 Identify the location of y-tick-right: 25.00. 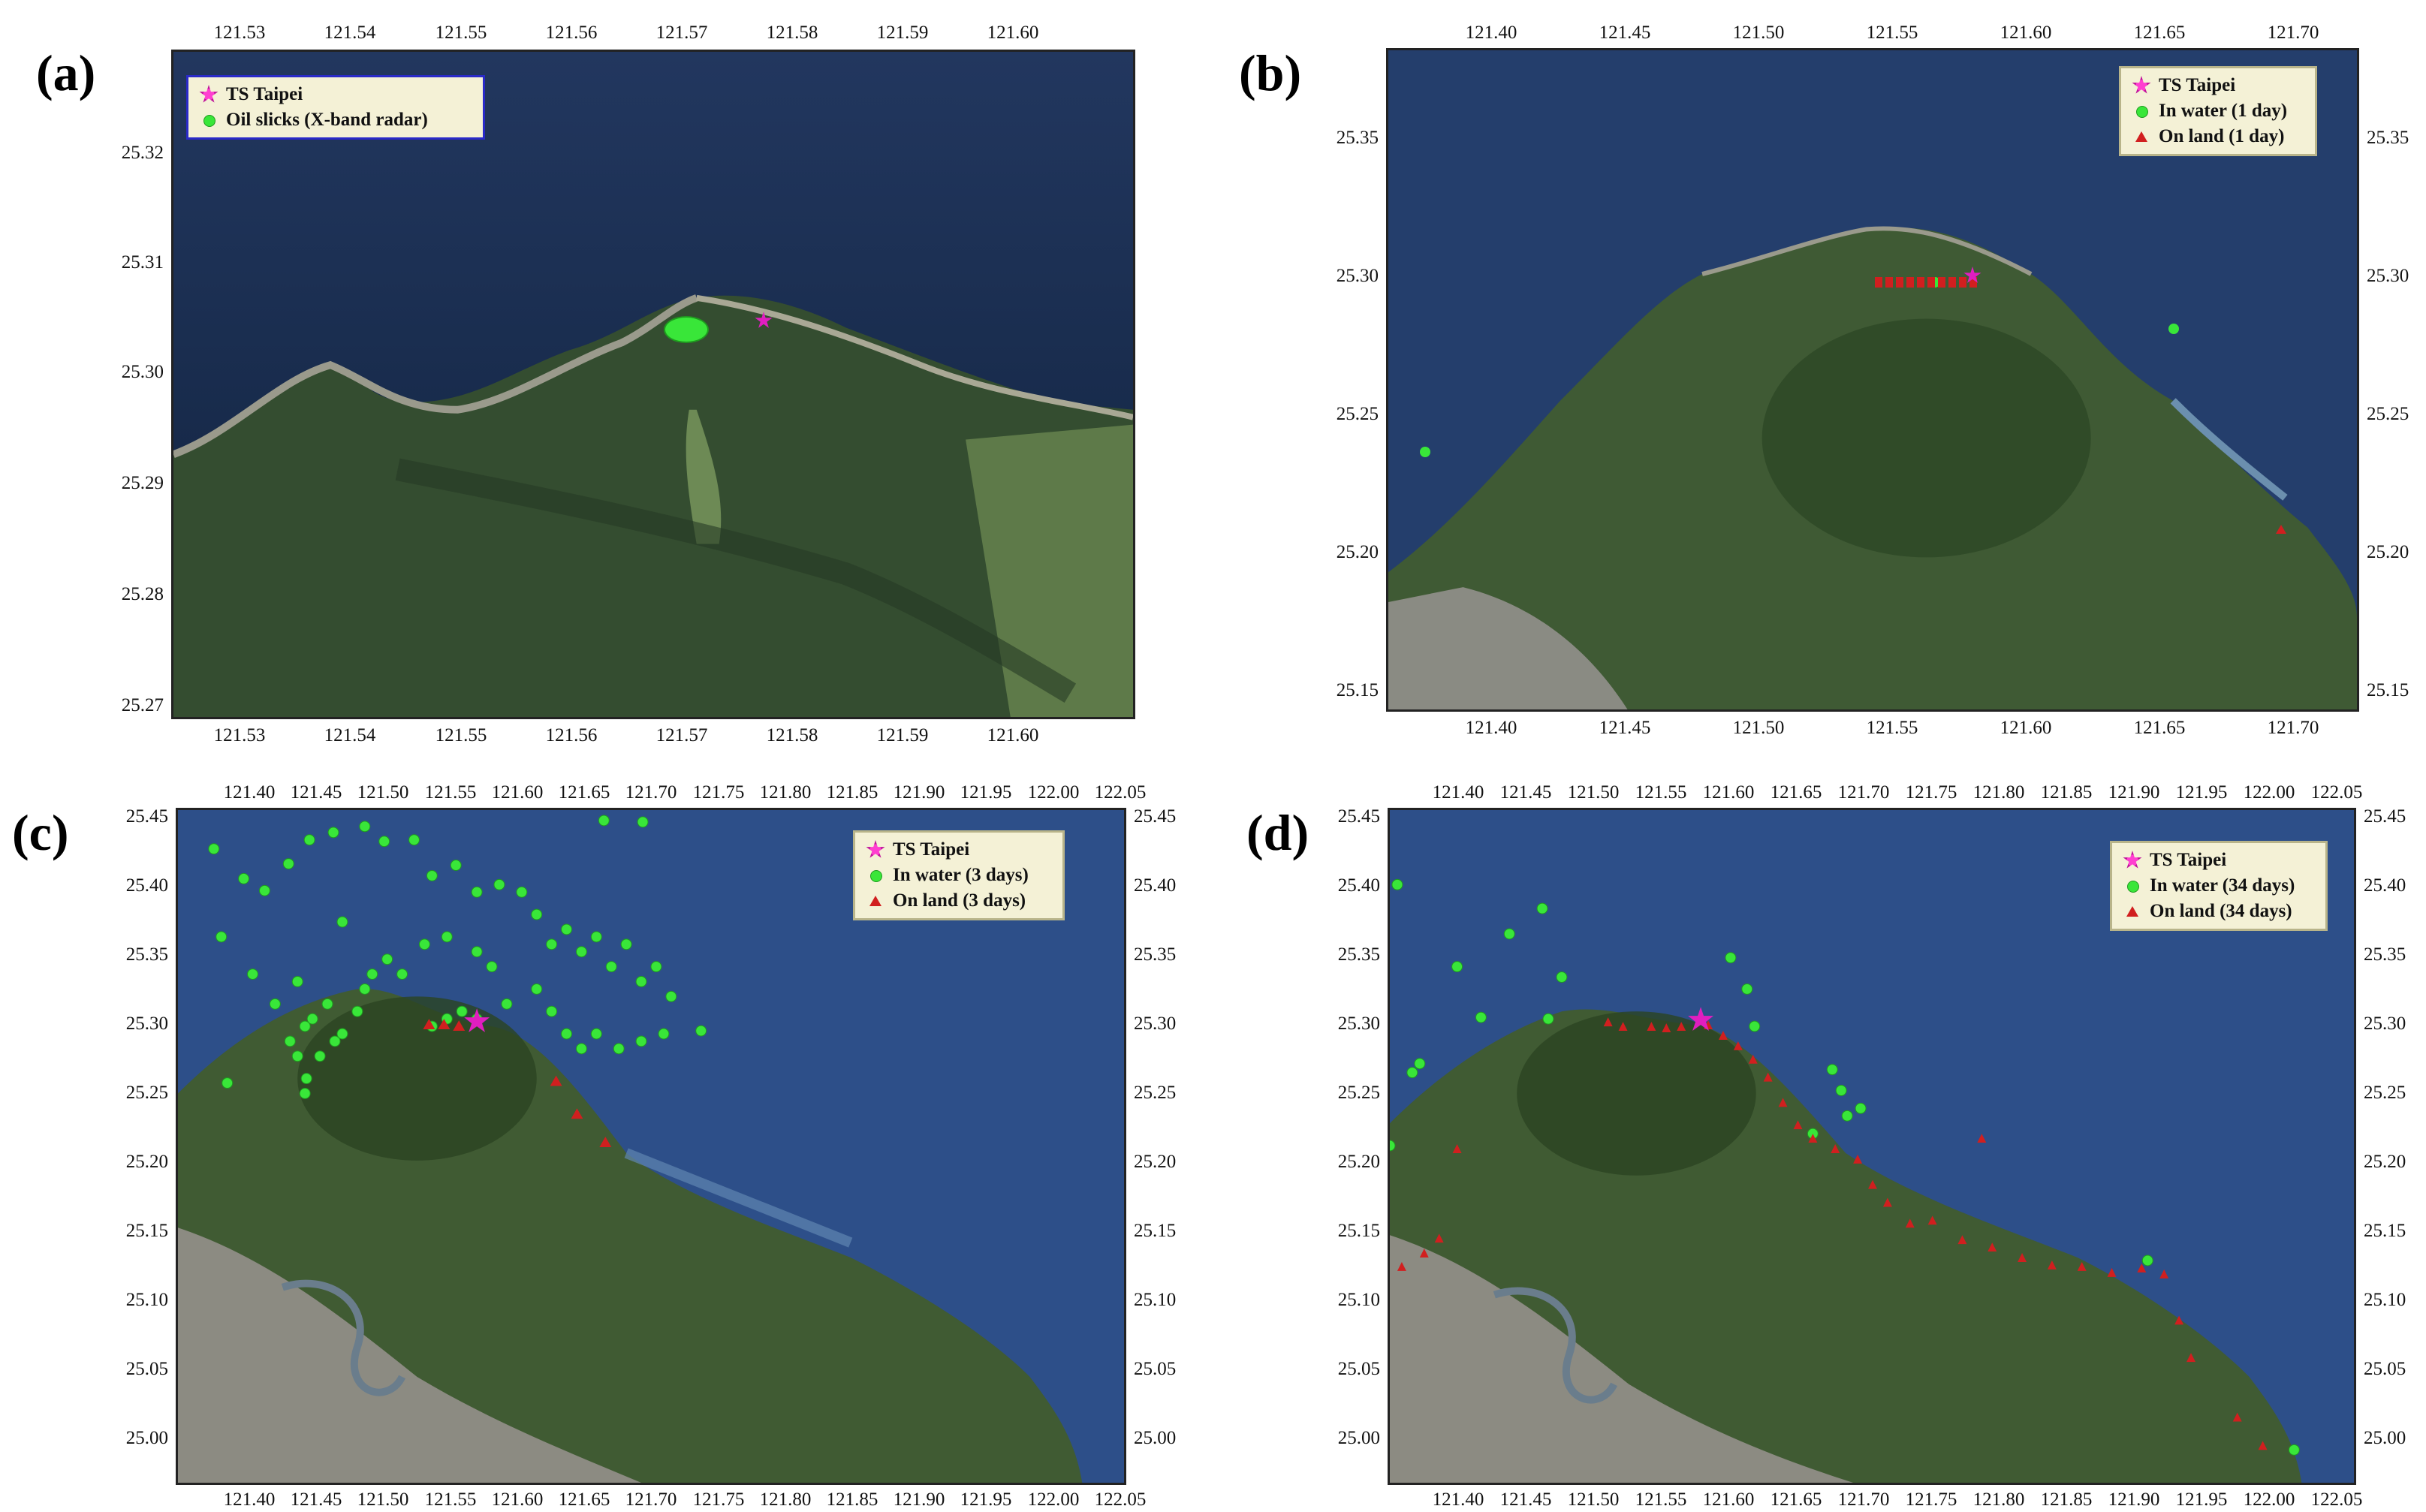
(1155, 1438).